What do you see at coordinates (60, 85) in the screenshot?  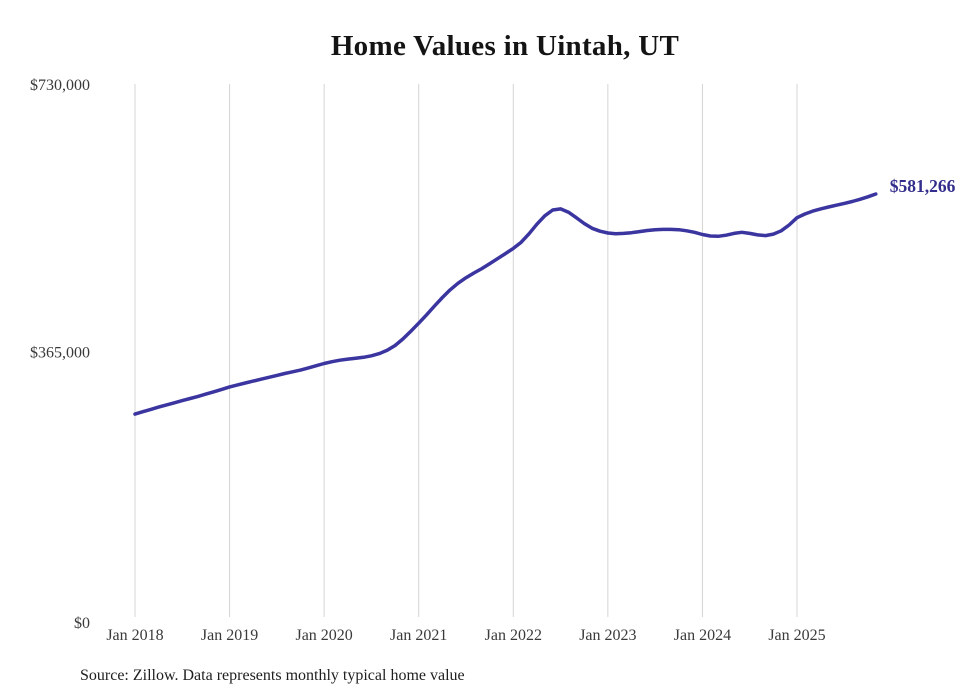 I see `y-tick-label: $730,000` at bounding box center [60, 85].